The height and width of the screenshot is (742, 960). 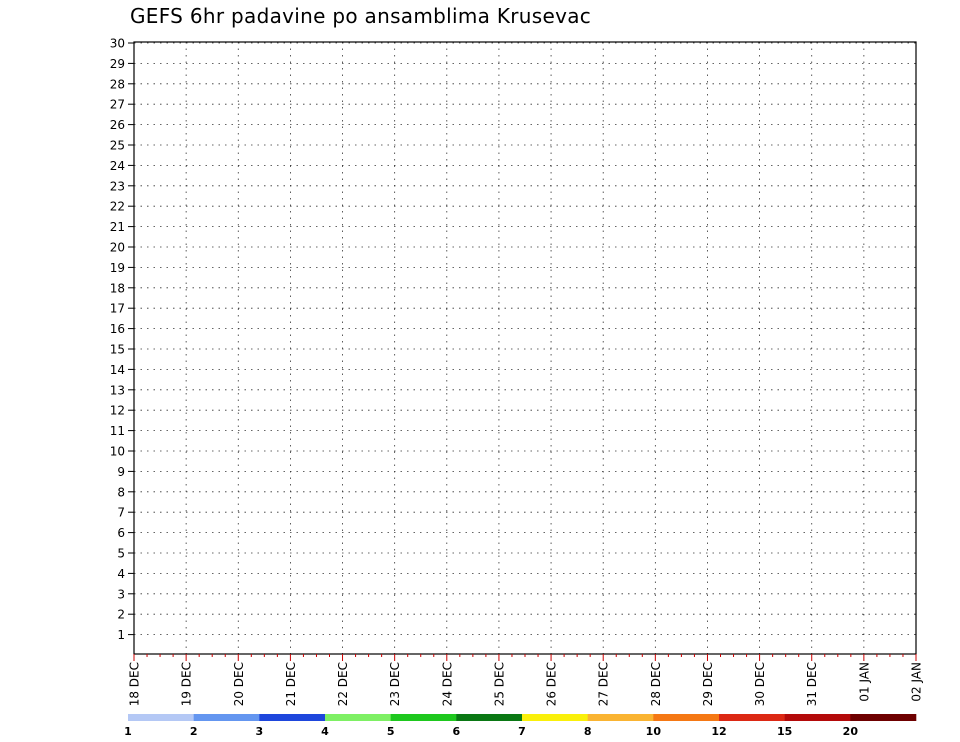 I want to click on x-tick-label: 29 DEC, so click(x=708, y=684).